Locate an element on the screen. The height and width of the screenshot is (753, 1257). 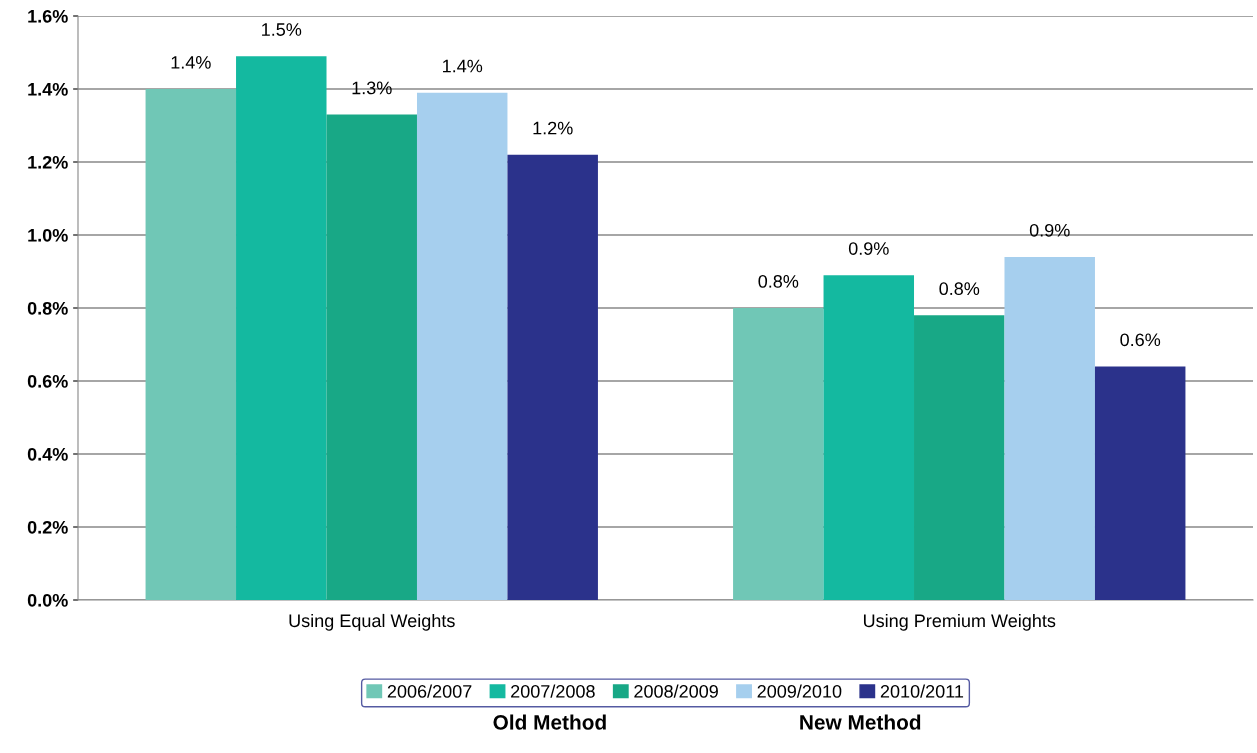
y-tick-label: 0.6% is located at coordinates (47, 381).